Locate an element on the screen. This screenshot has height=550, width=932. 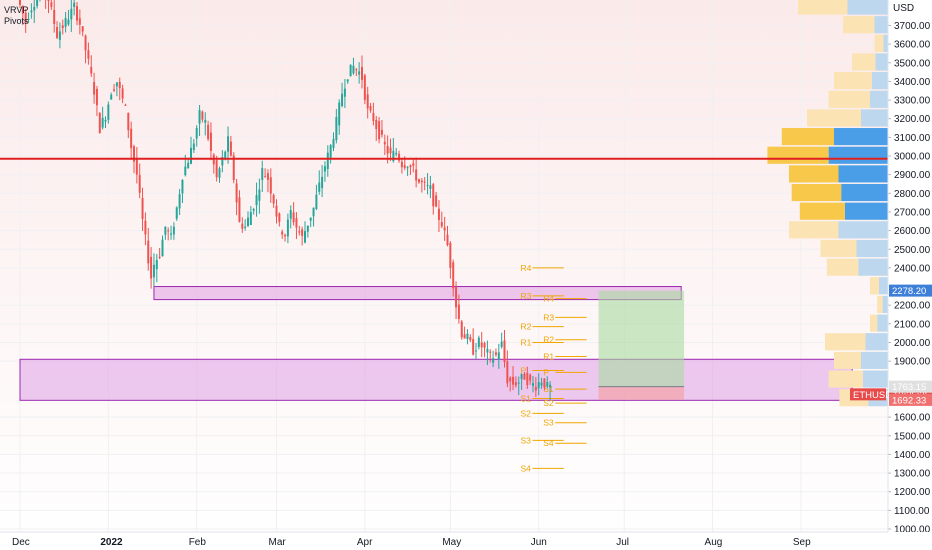
price-axis-panel is located at coordinates (910, 275).